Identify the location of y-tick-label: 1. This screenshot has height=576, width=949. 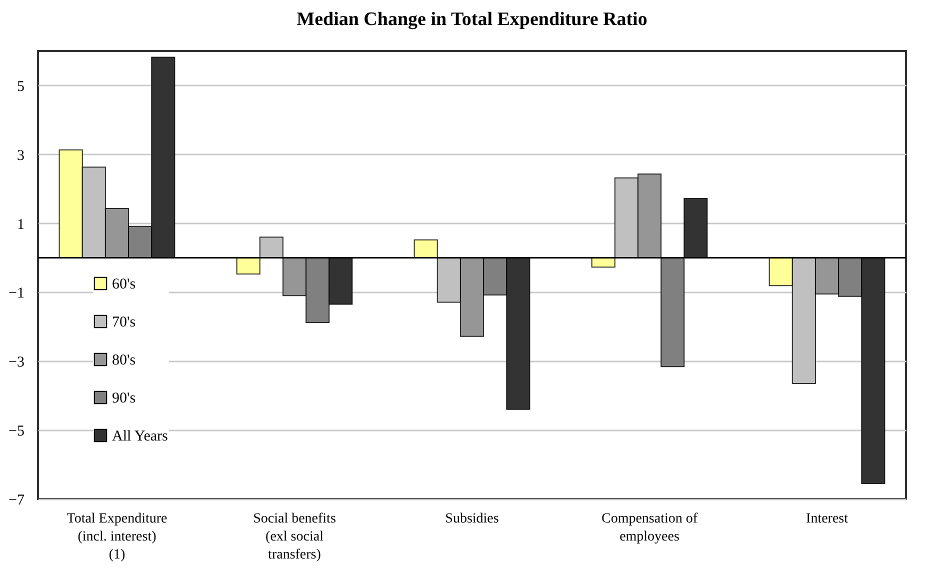
(20, 224).